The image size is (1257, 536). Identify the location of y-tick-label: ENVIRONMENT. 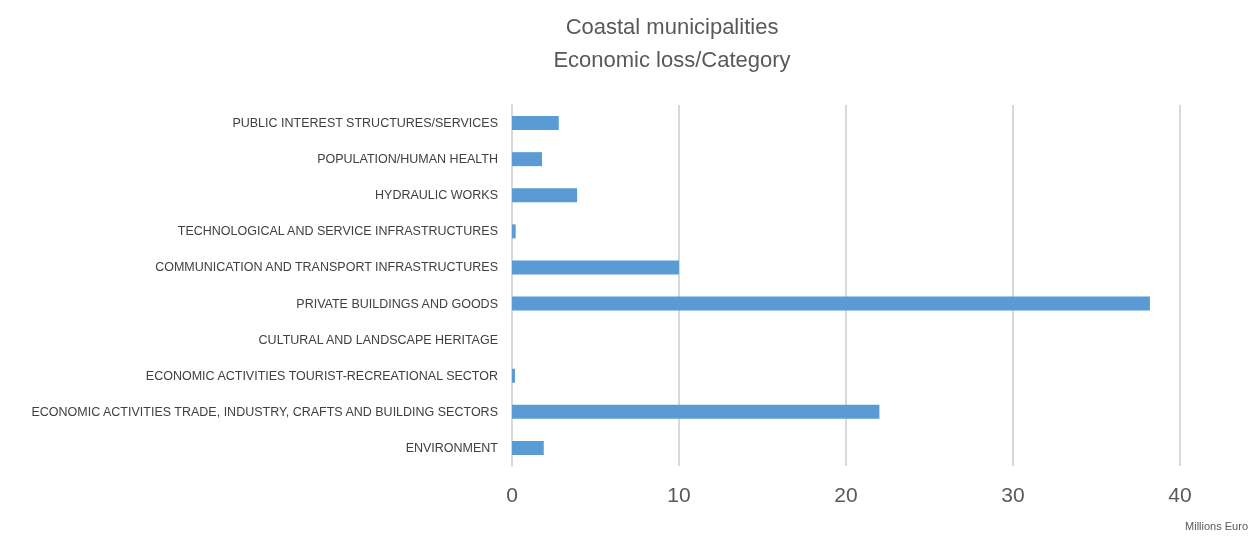
(452, 447).